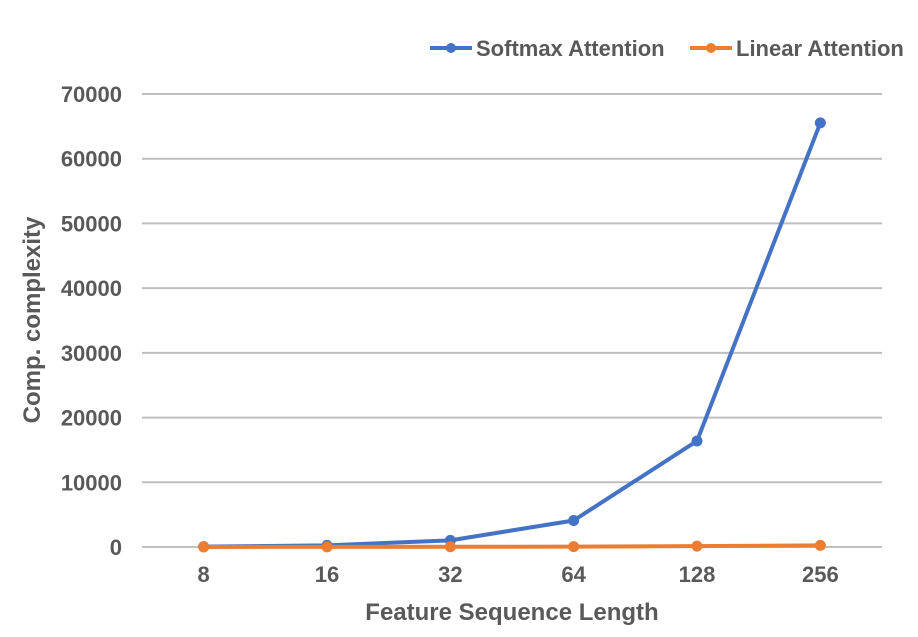 This screenshot has width=918, height=637. What do you see at coordinates (91, 418) in the screenshot?
I see `y-tick-label: 20000` at bounding box center [91, 418].